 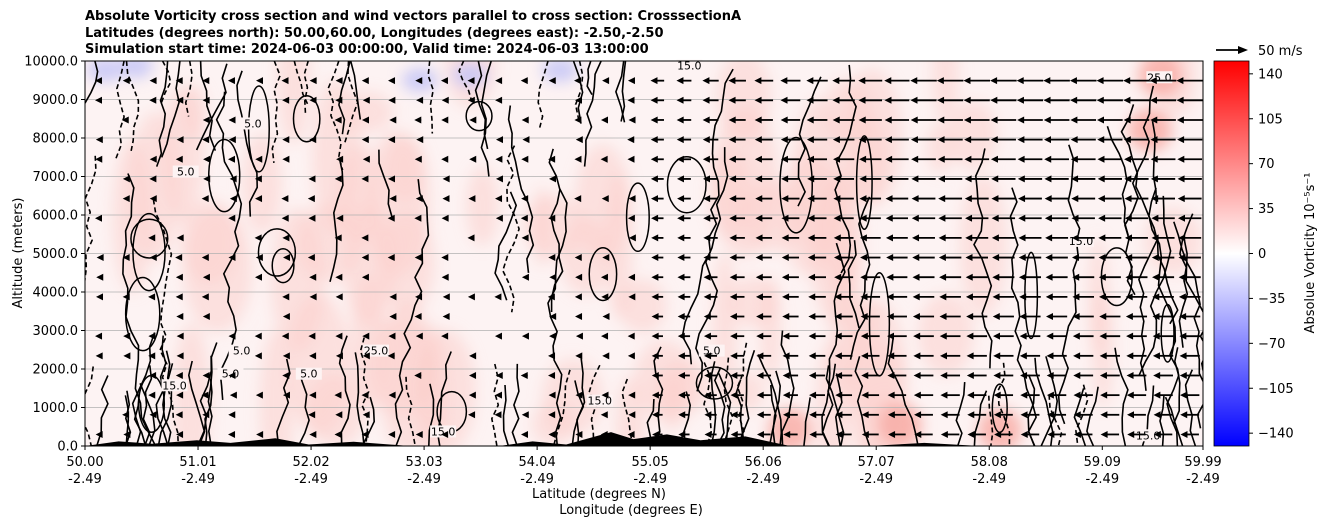 What do you see at coordinates (557, 317) in the screenshot?
I see `contour-line` at bounding box center [557, 317].